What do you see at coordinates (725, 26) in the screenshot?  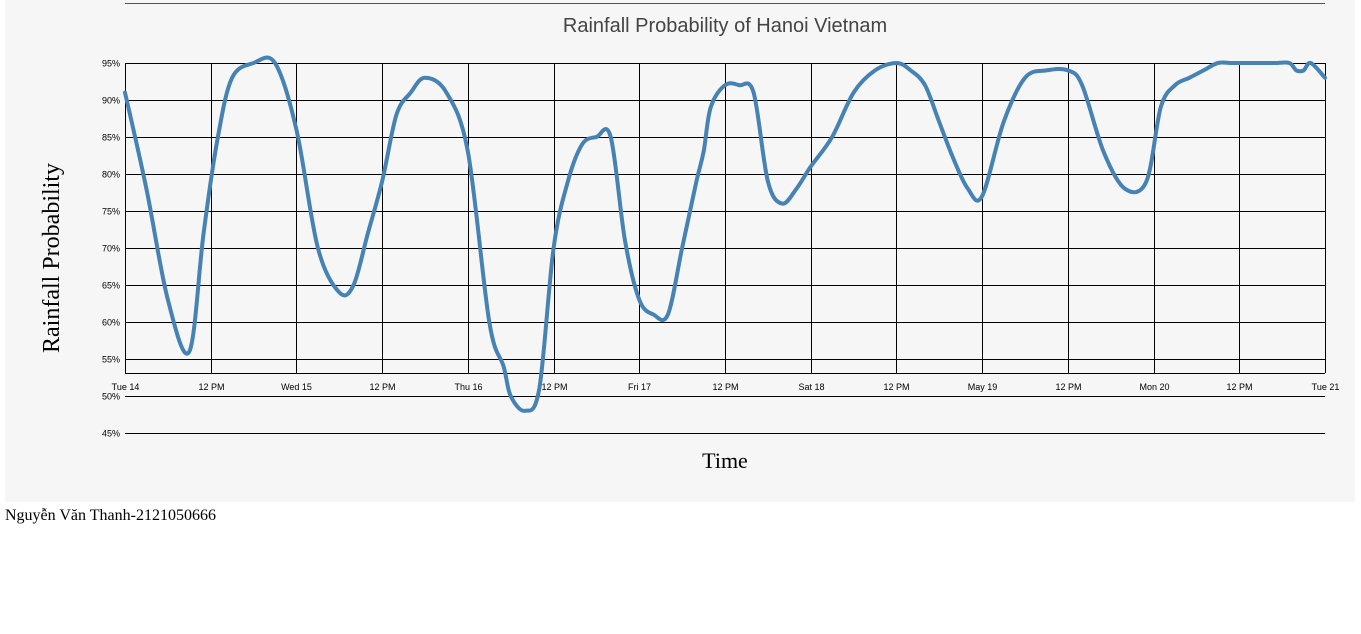 I see `chart-title: Rainfall Probability of Hanoi Vietnam` at bounding box center [725, 26].